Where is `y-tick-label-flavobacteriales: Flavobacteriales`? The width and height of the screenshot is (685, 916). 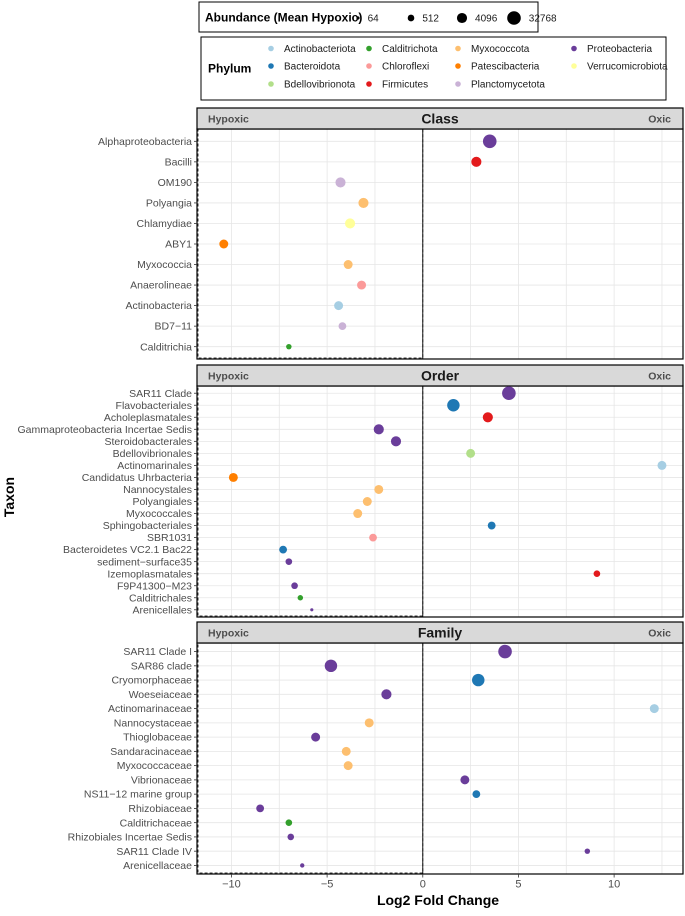 y-tick-label-flavobacteriales: Flavobacteriales is located at coordinates (154, 406).